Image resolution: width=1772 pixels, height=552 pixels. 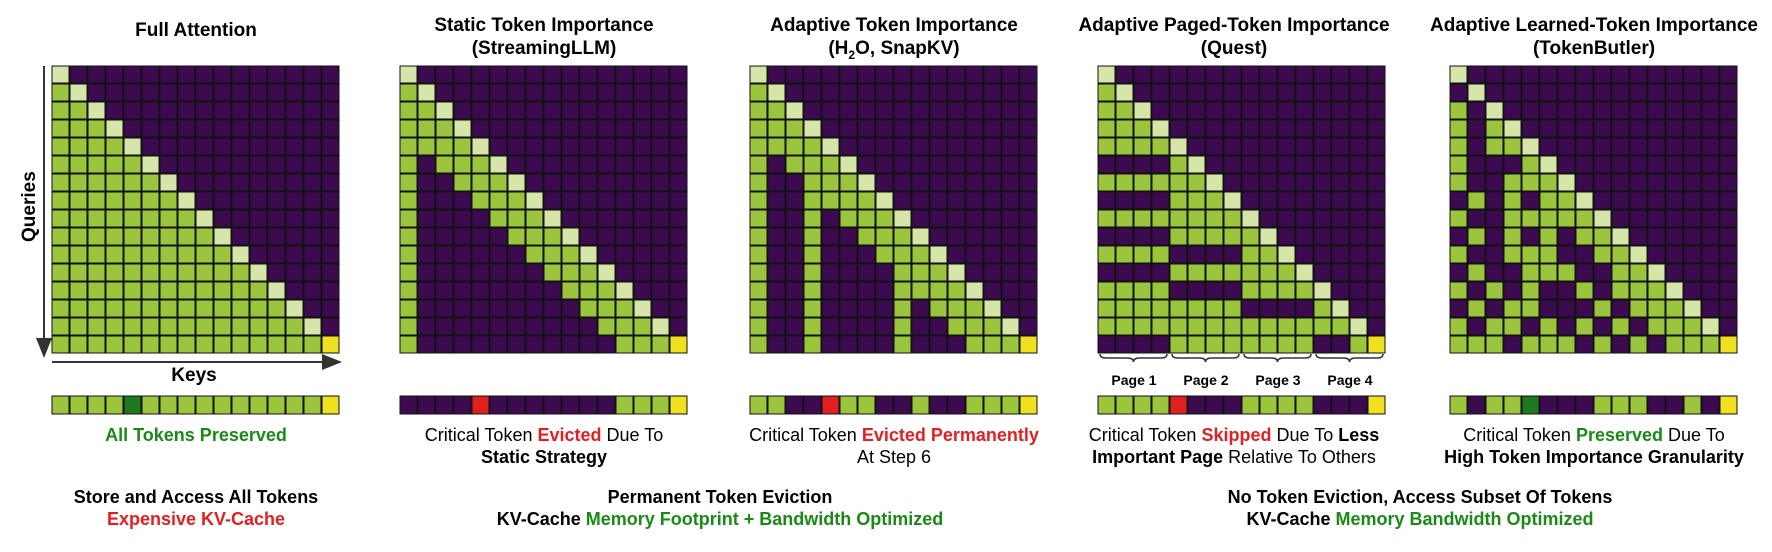 What do you see at coordinates (1133, 358) in the screenshot?
I see `page-brace` at bounding box center [1133, 358].